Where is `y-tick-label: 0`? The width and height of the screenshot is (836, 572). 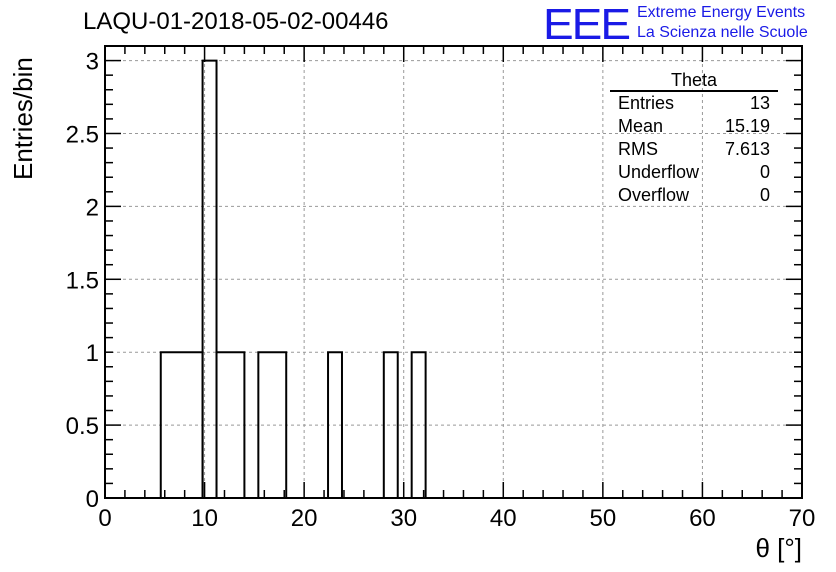 y-tick-label: 0 is located at coordinates (92, 499).